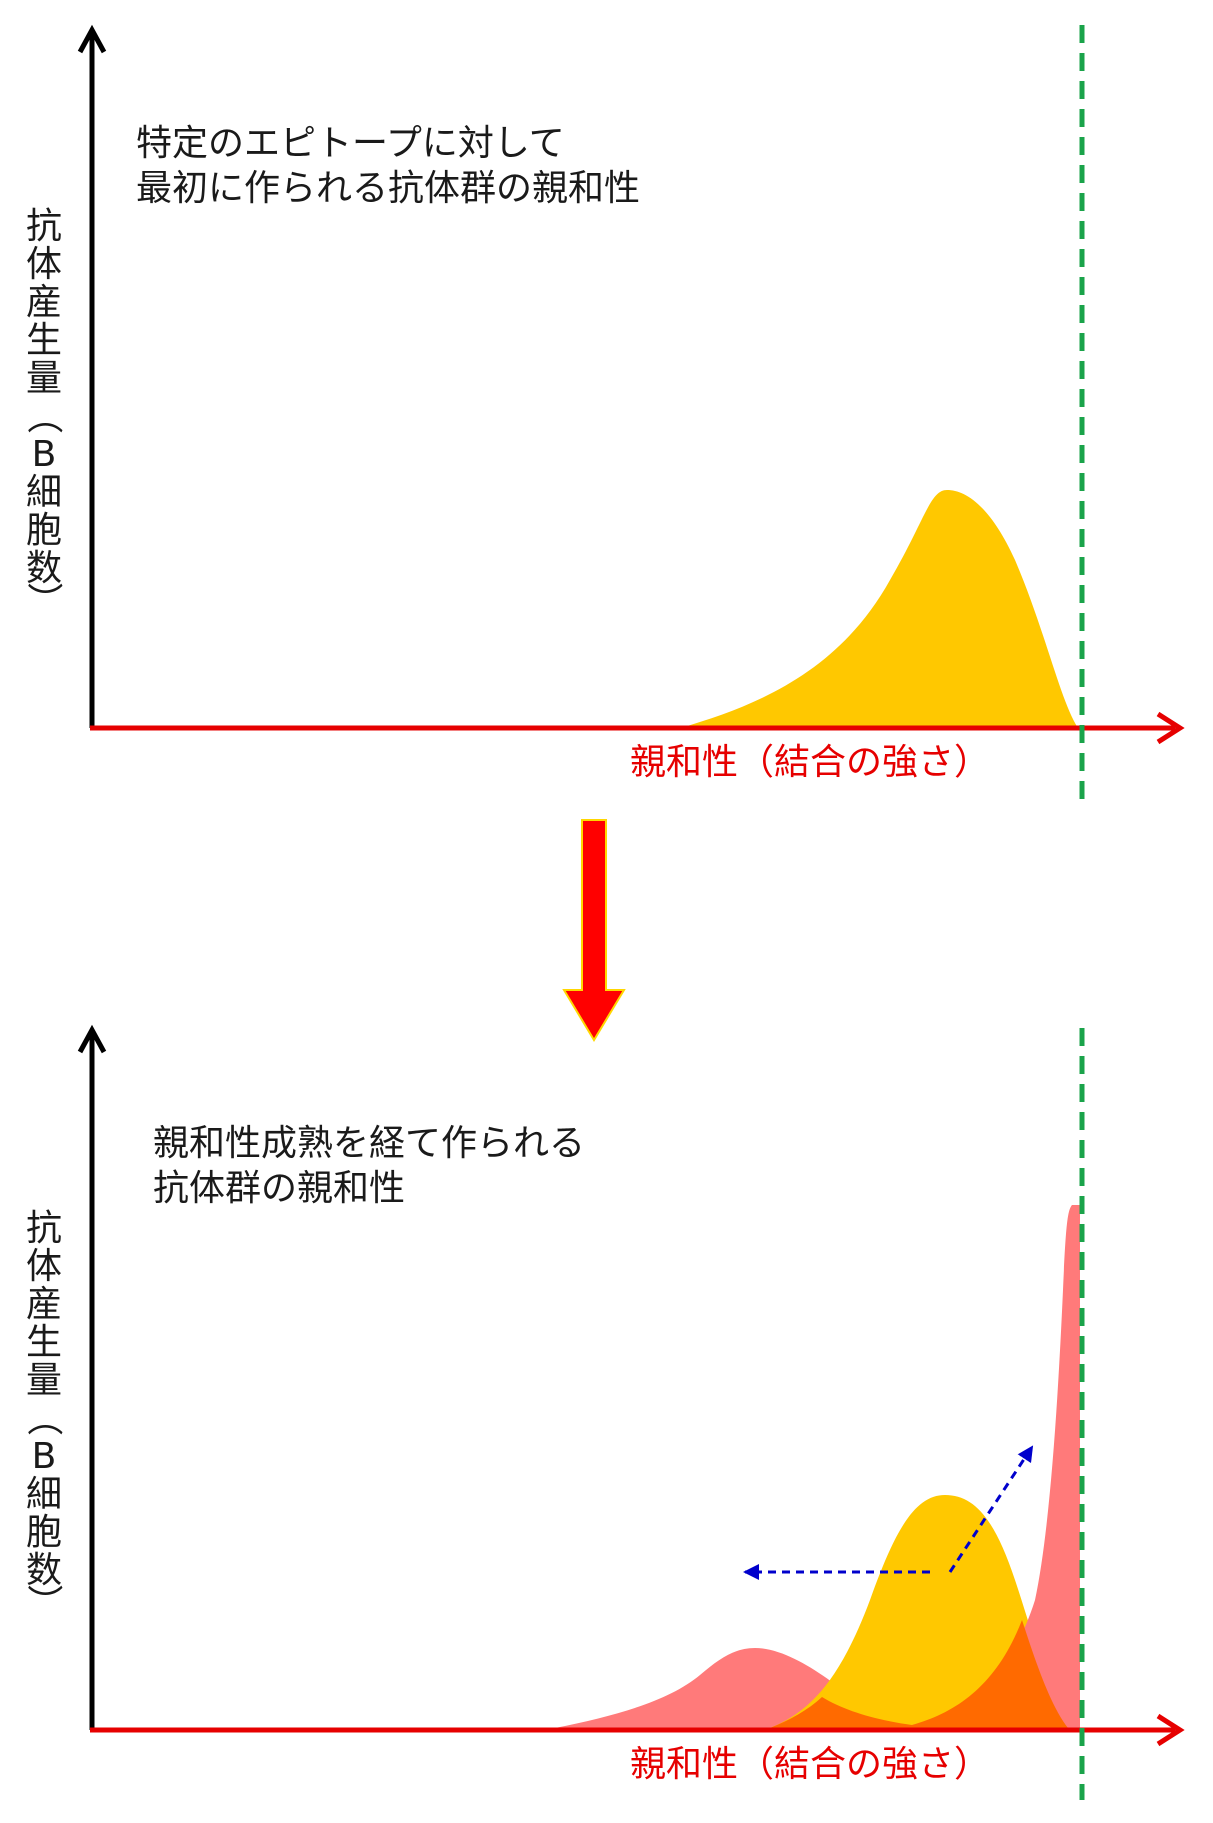 Image resolution: width=1213 pixels, height=1823 pixels. I want to click on top-x-axis-label: 親和性（結合の強さ）, so click(810, 762).